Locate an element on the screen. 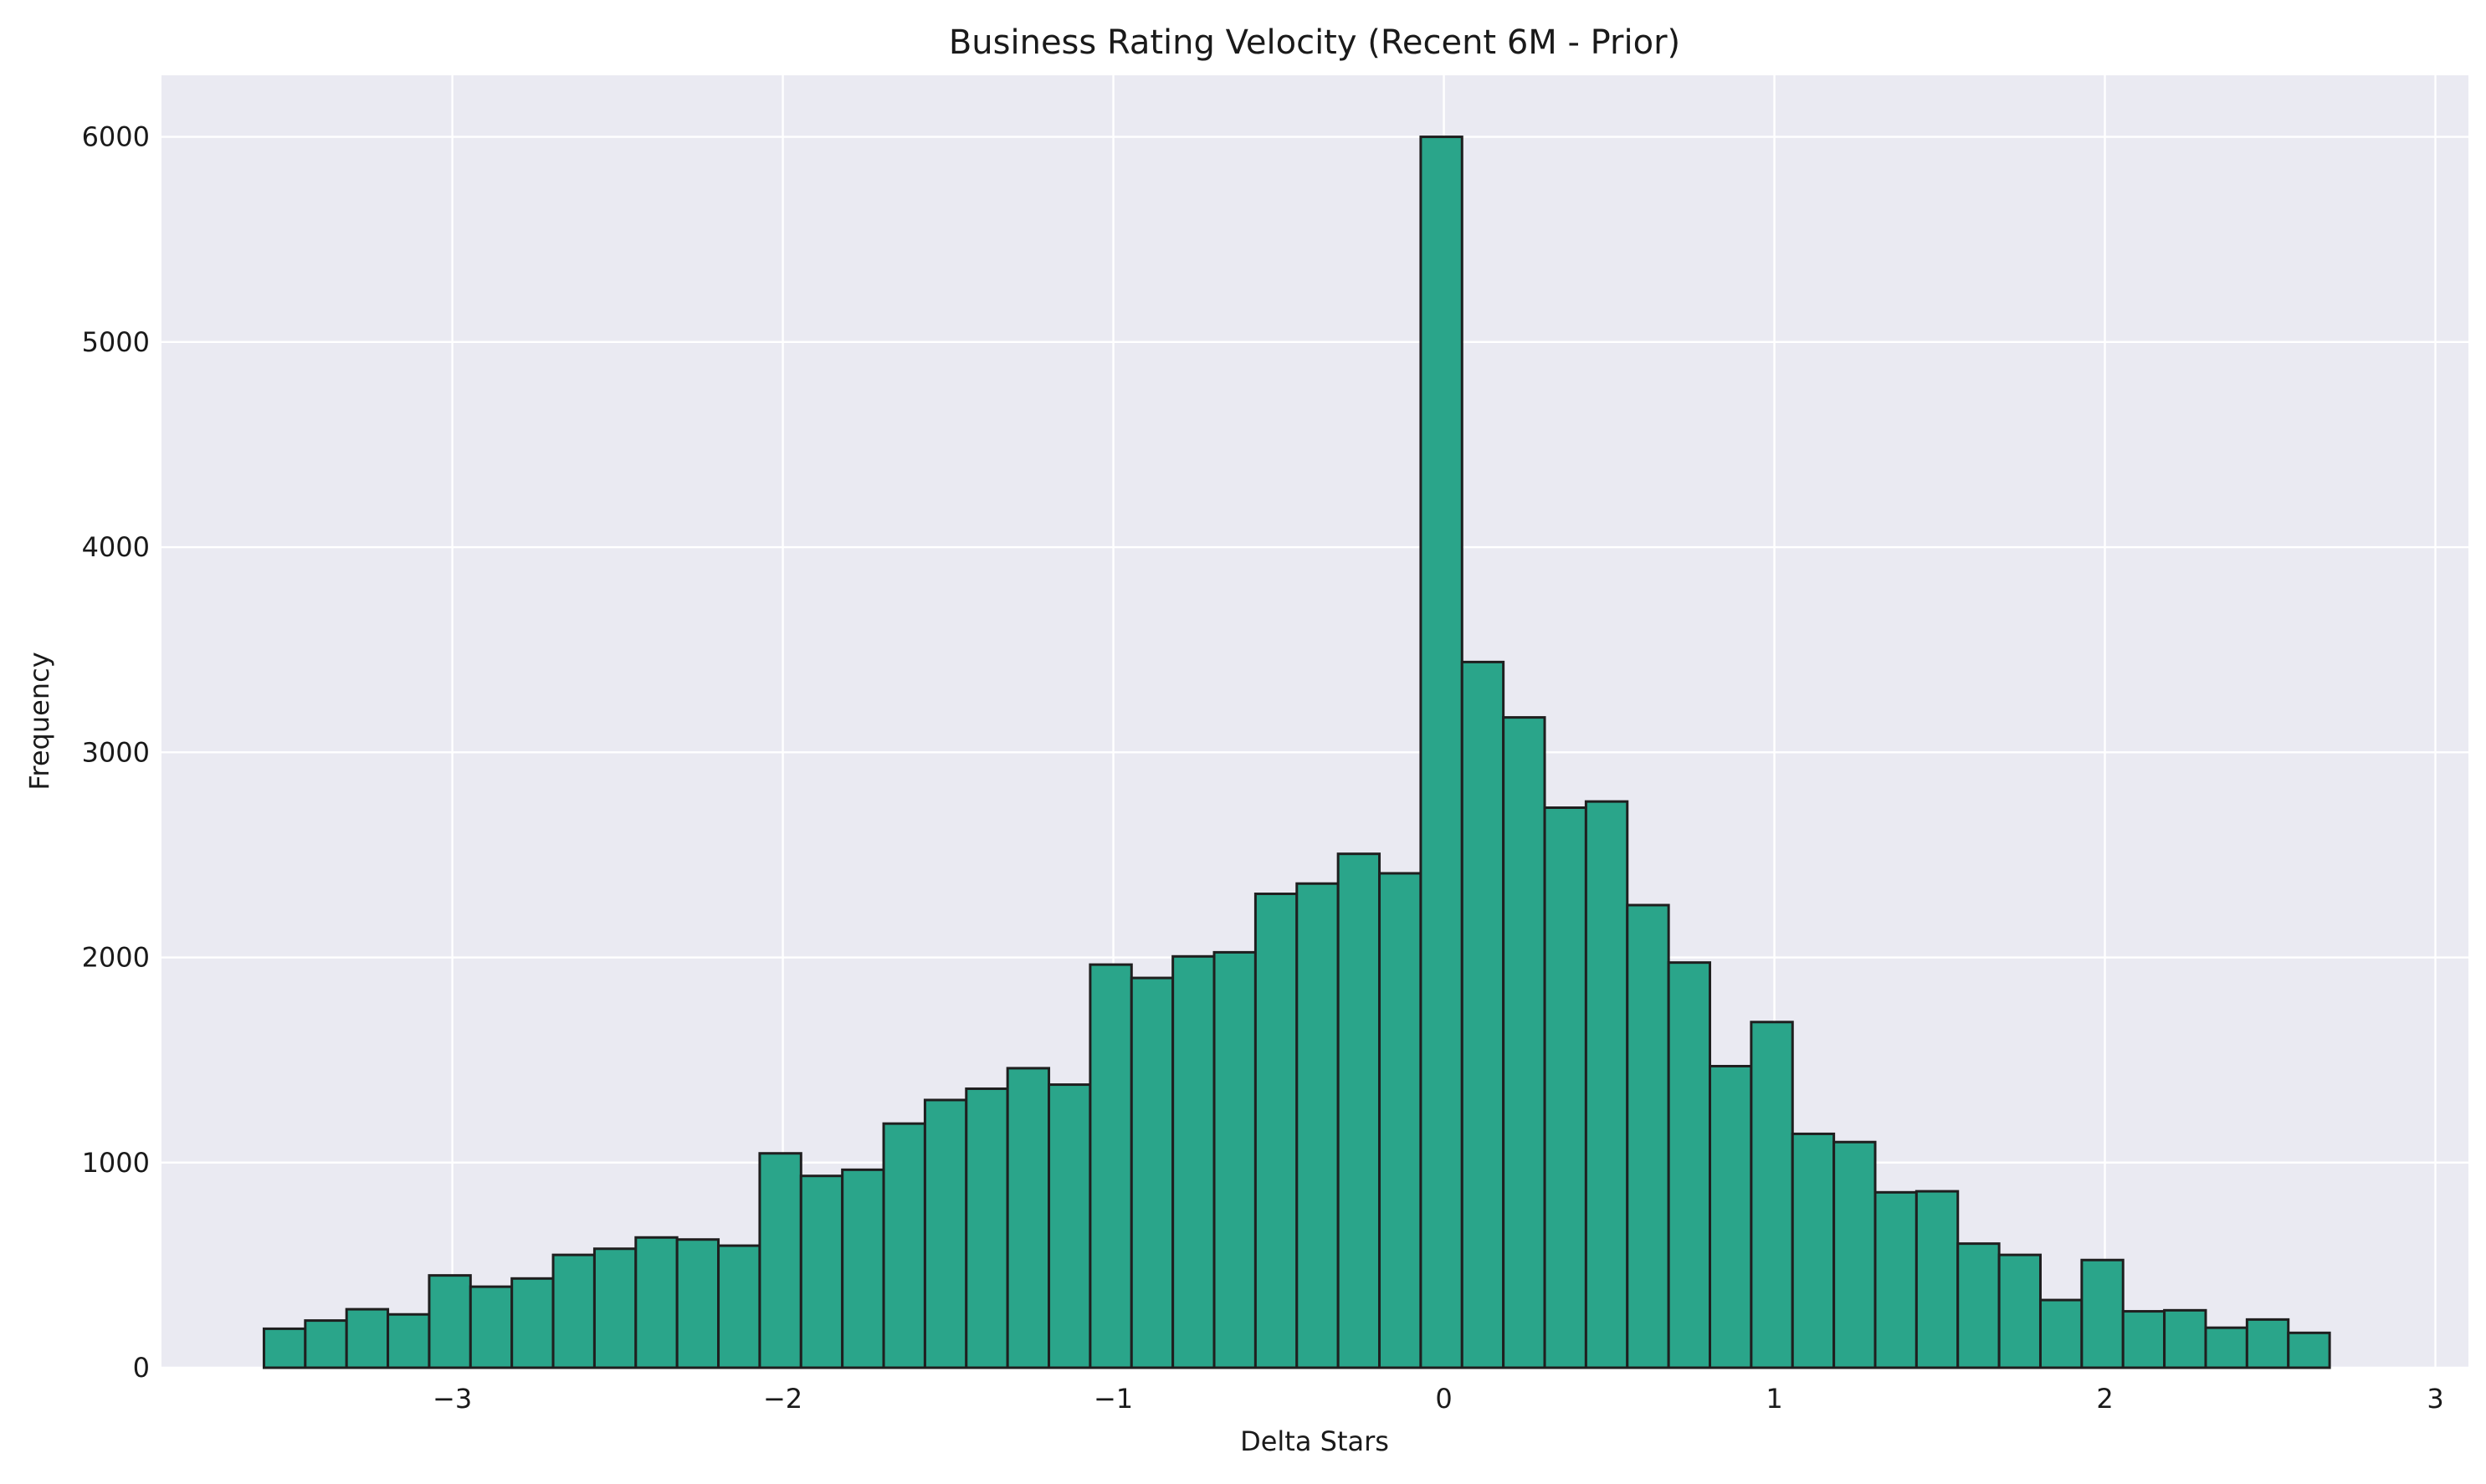  x-tick-label: −2 is located at coordinates (782, 1399).